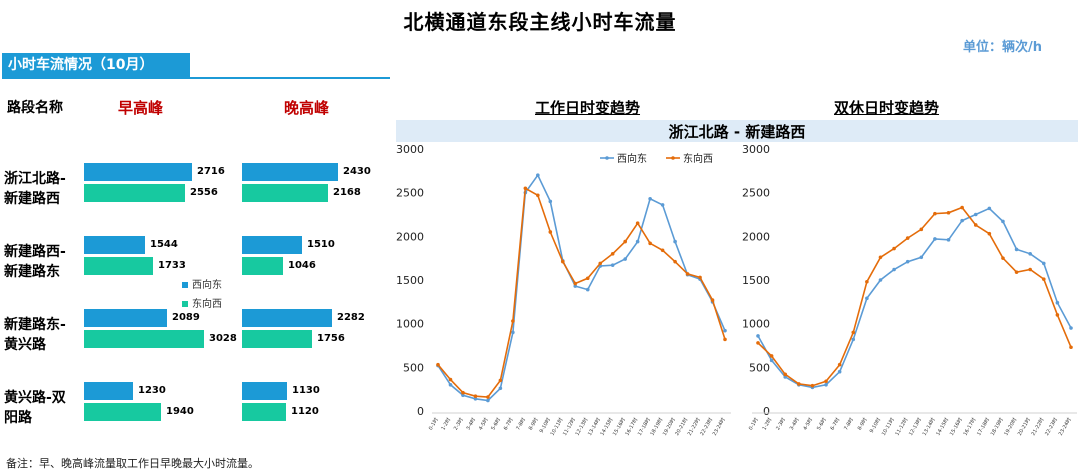  Describe the element at coordinates (331, 338) in the screenshot. I see `bar-value-pm-east: 1756` at that location.